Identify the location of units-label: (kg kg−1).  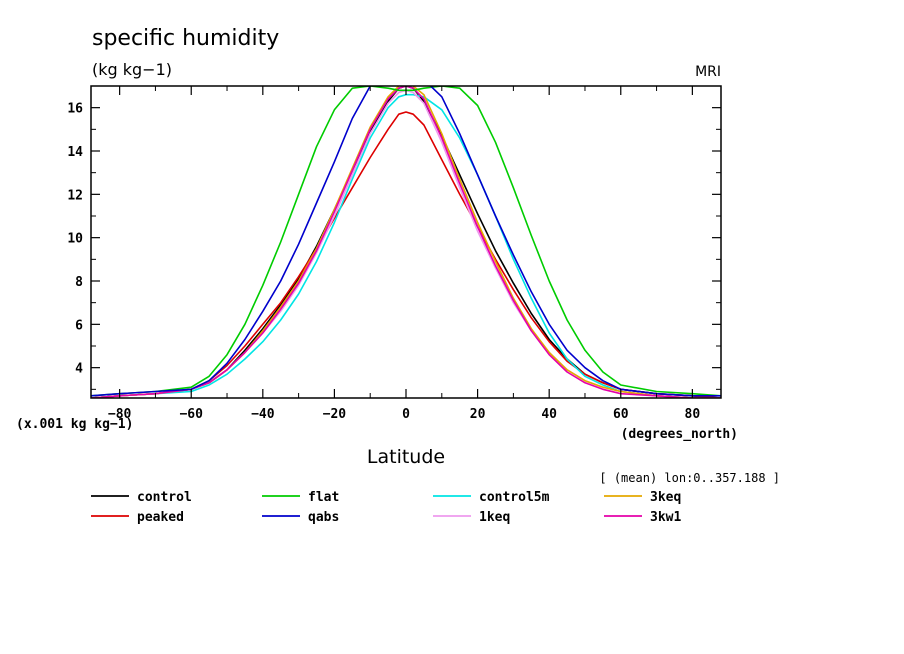
(132, 69).